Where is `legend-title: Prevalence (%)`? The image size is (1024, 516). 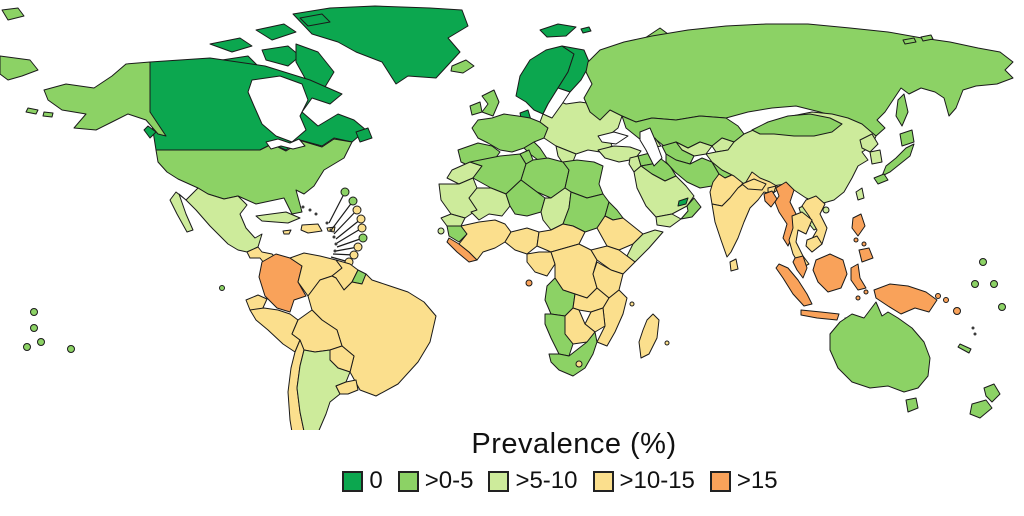
legend-title: Prevalence (%) is located at coordinates (574, 444).